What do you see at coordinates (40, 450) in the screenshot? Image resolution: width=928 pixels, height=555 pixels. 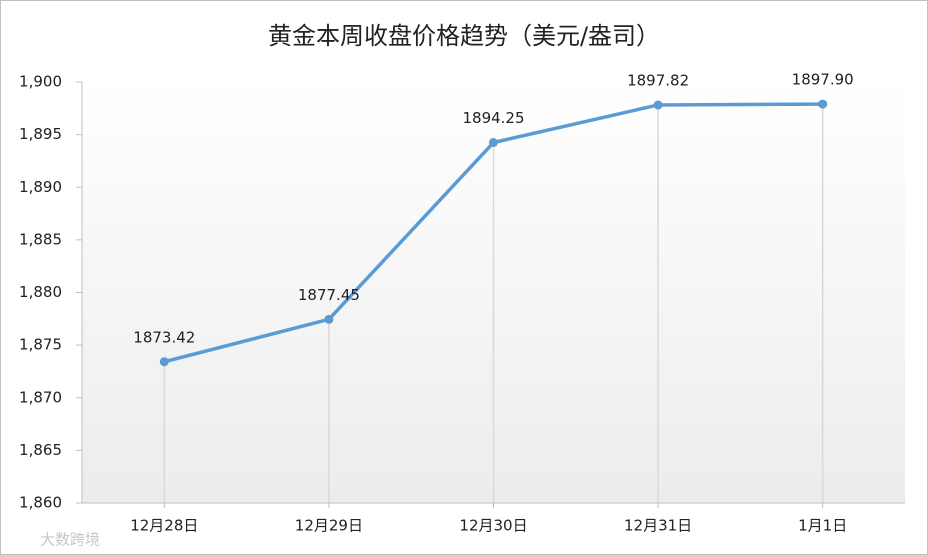 I see `y-tick-label: 1,865` at bounding box center [40, 450].